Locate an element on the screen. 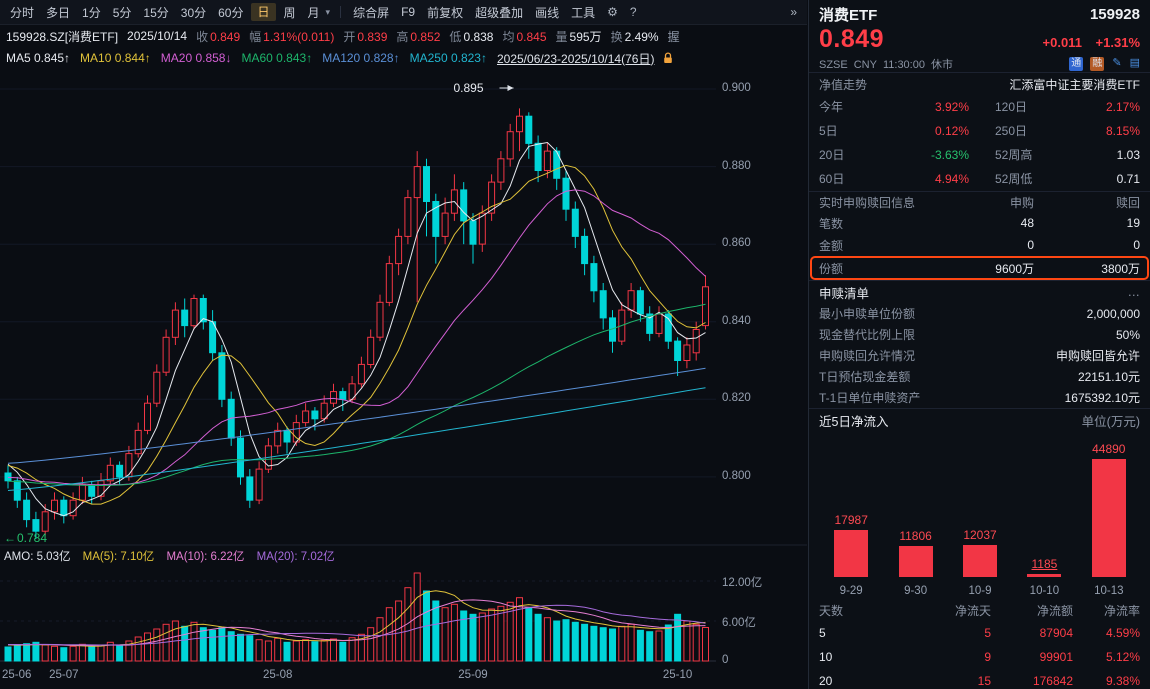 The width and height of the screenshot is (1150, 689). time-axis-label: 25-09 is located at coordinates (473, 675).